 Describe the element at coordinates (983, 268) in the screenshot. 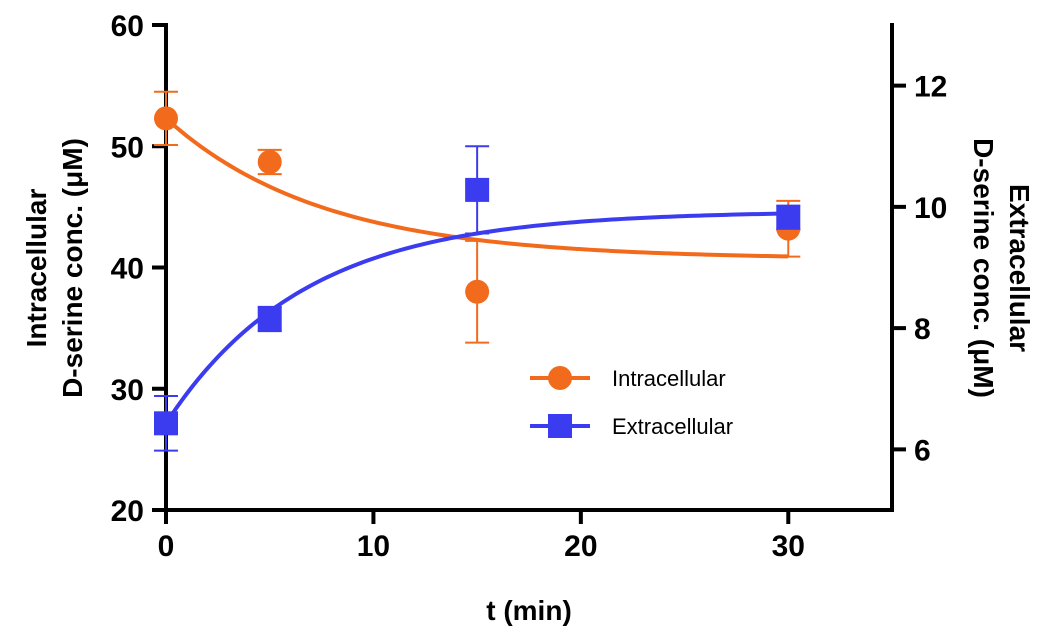

I see `right-y-axis-title-line-2: D-serine conc. (μM)` at that location.